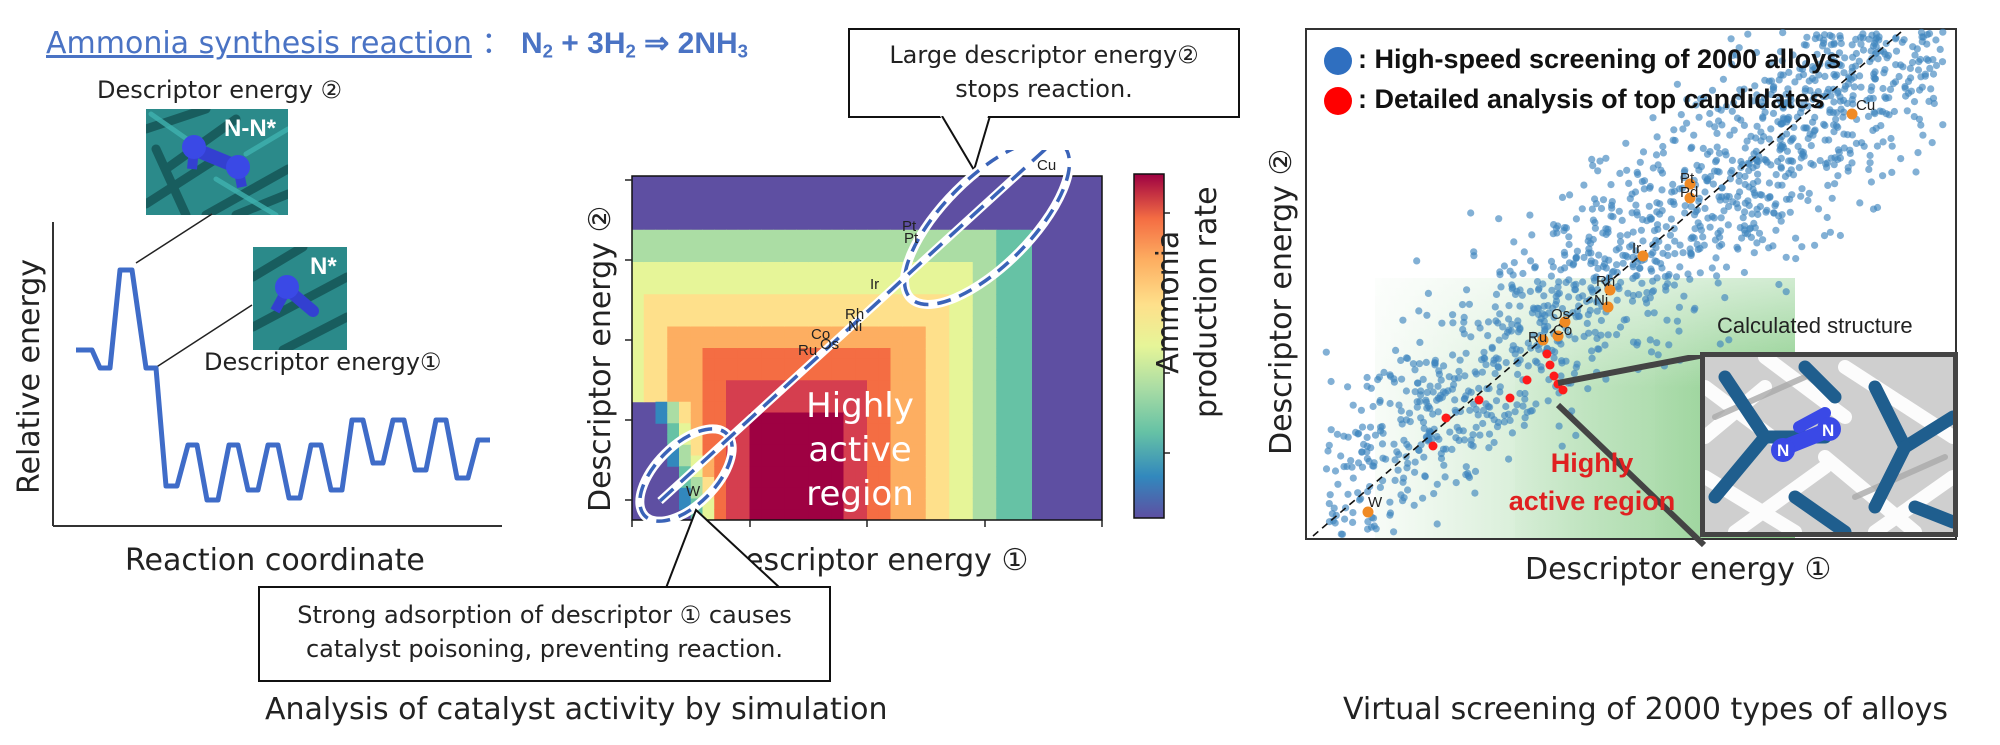 The image size is (2000, 745). I want to click on colorbar-label-line1: Ammonia, so click(1168, 302).